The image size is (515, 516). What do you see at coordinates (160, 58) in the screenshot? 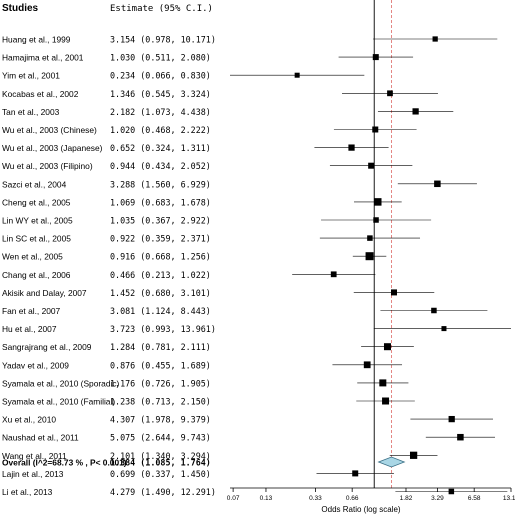
I see `study-estimate: 1.030 (0.511, 2.080)` at bounding box center [160, 58].